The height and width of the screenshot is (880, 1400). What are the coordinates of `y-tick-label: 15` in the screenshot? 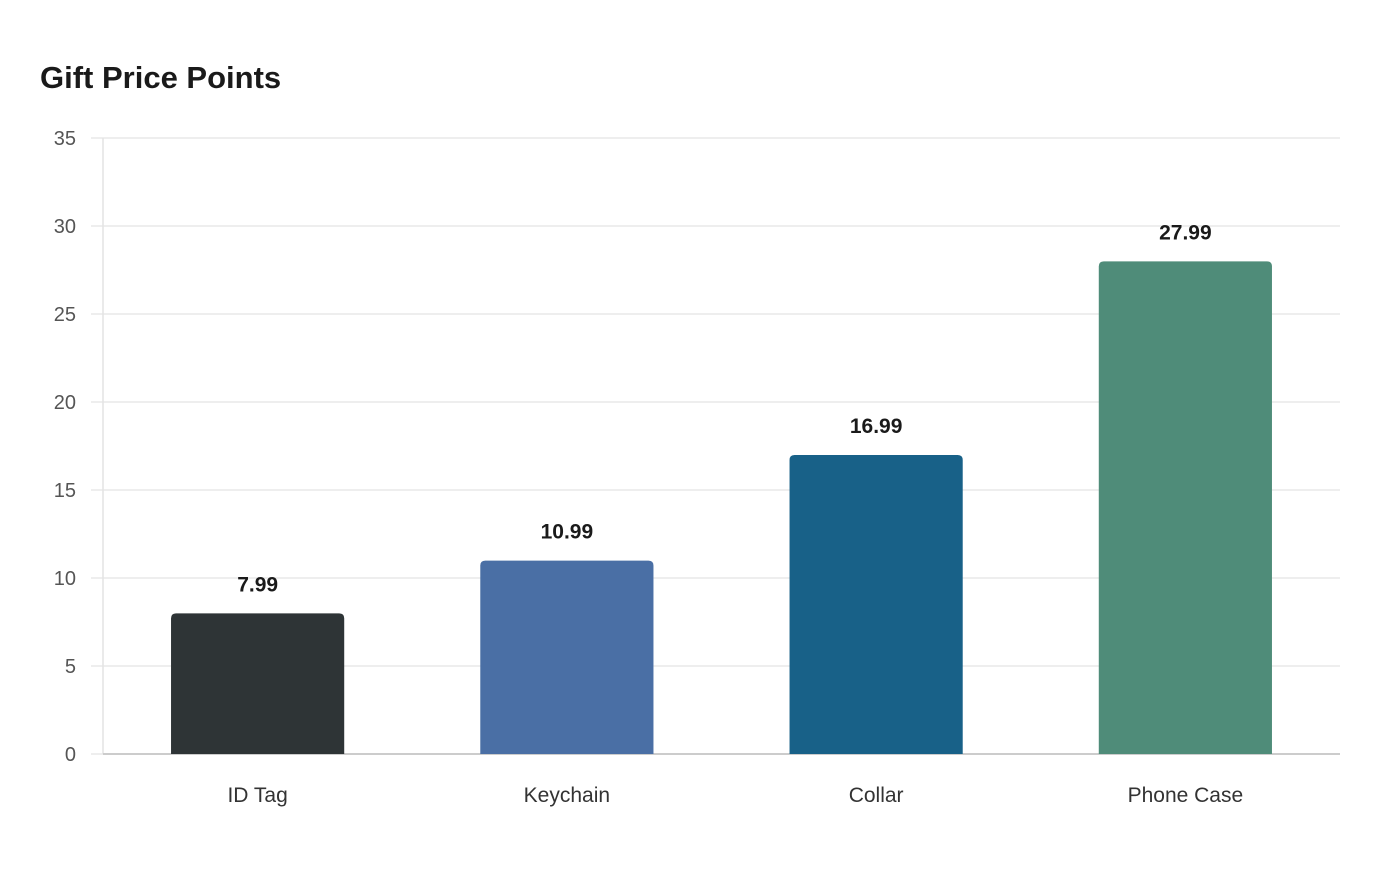 It's located at (65, 491).